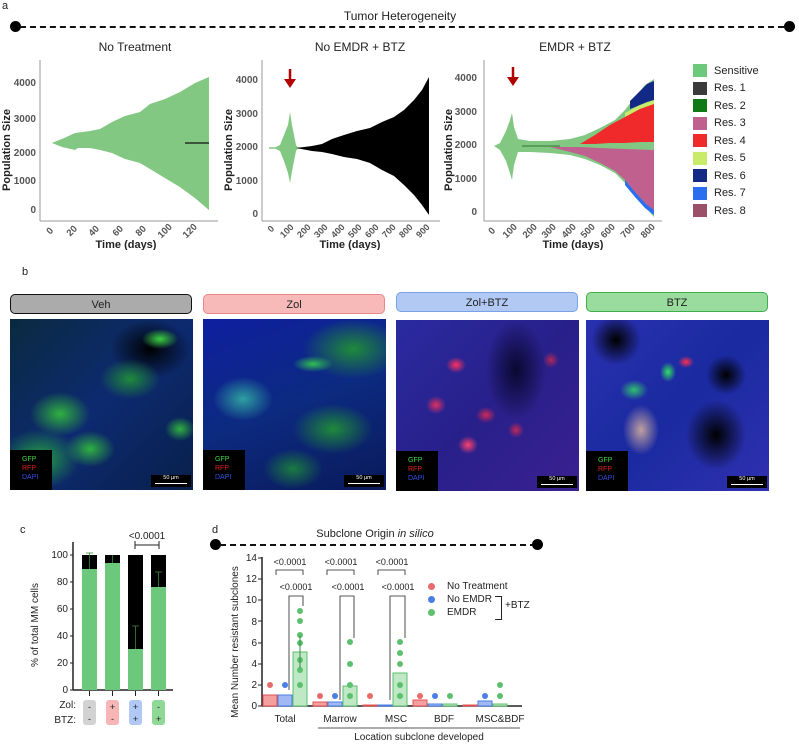 Image resolution: width=799 pixels, height=745 pixels. I want to click on legend-item: Res. 7, so click(726, 194).